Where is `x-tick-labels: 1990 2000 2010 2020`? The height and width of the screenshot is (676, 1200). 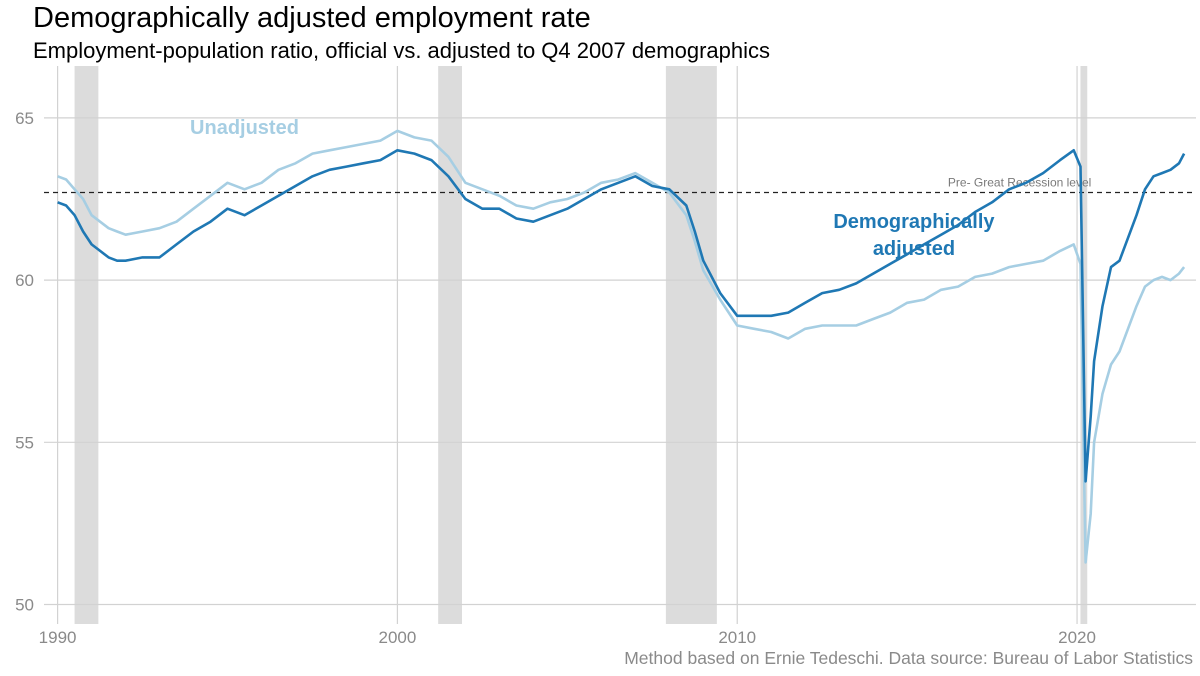 x-tick-labels: 1990 2000 2010 2020 is located at coordinates (567, 637).